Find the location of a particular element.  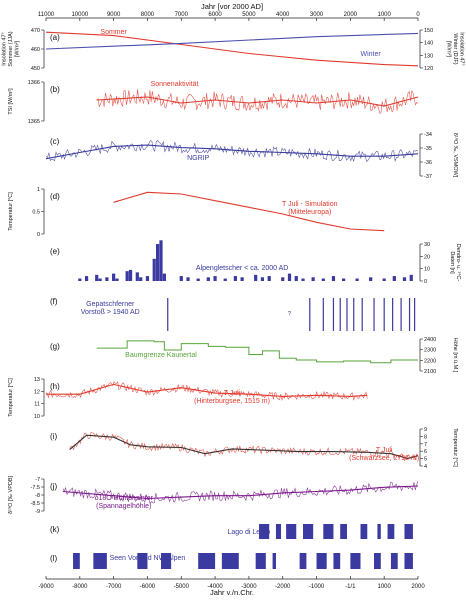

panel-b: (b) 1365 1366 TSI [W/m²] Sonnenaktivität is located at coordinates (213, 102).